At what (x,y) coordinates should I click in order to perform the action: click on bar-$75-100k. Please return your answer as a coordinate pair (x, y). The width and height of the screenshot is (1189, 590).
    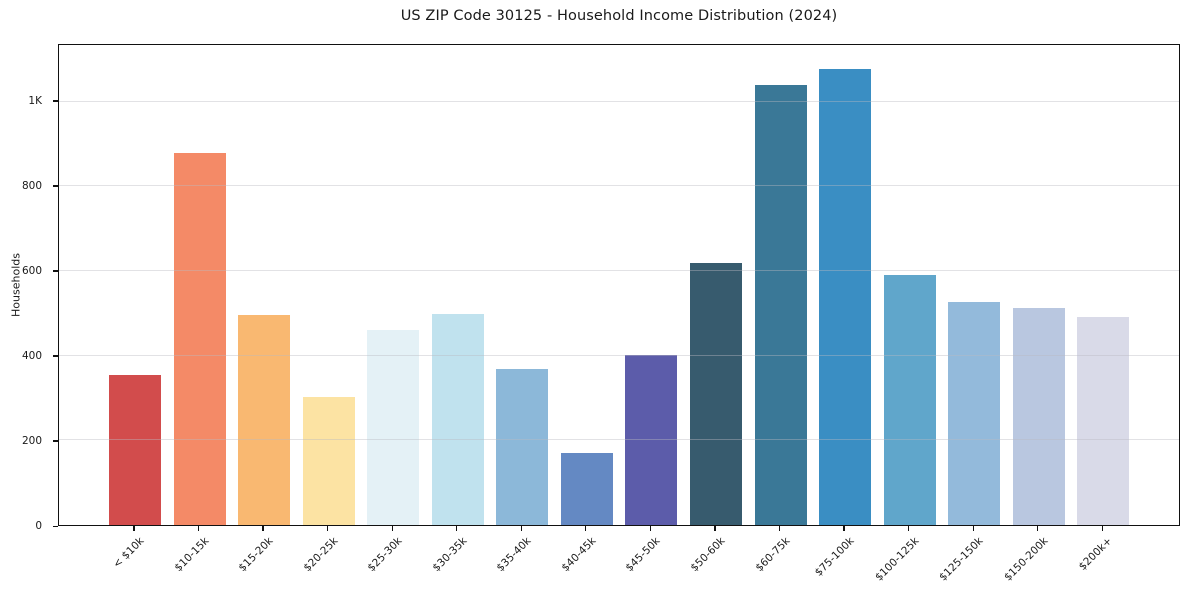
    Looking at the image, I should click on (845, 296).